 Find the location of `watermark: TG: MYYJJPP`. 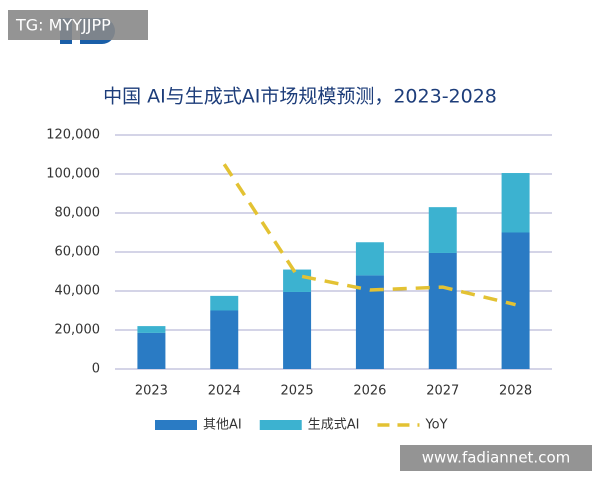

watermark: TG: MYYJJPP is located at coordinates (63, 25).